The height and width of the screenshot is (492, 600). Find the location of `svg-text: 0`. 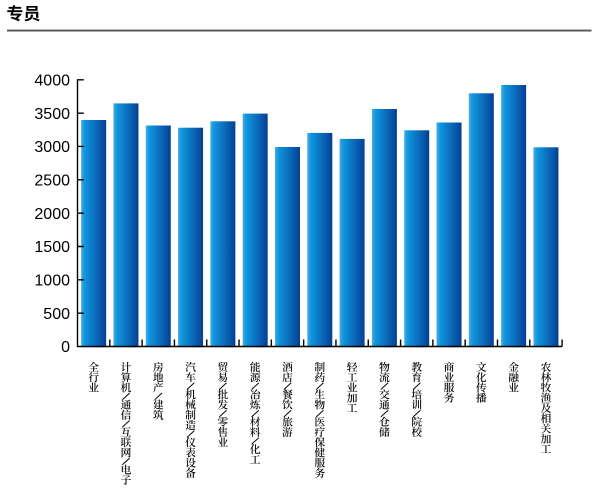

svg-text: 0 is located at coordinates (65, 347).